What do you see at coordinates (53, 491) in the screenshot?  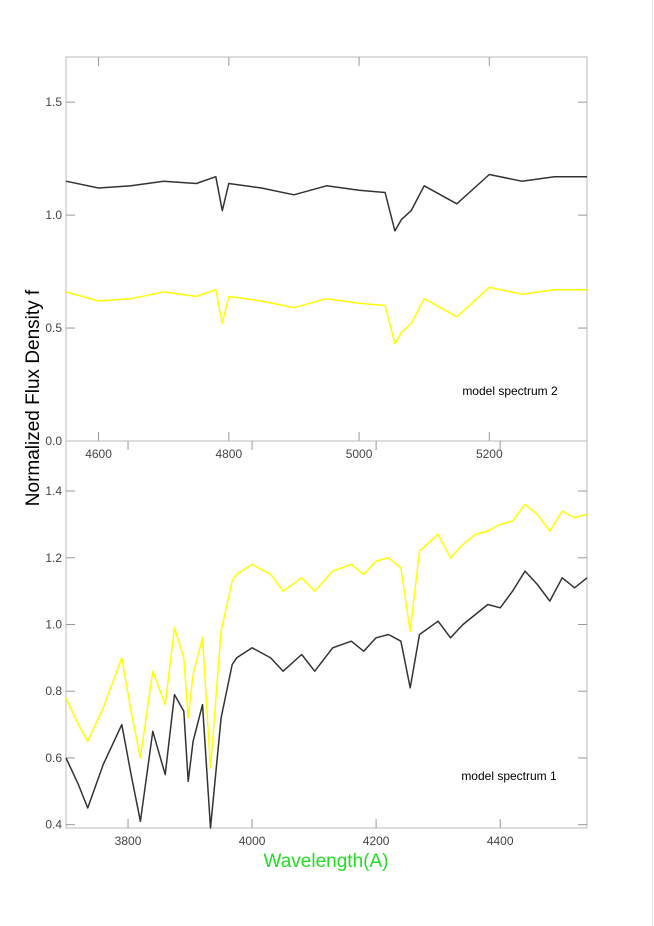 I see `y-tick-label: 1.4` at bounding box center [53, 491].